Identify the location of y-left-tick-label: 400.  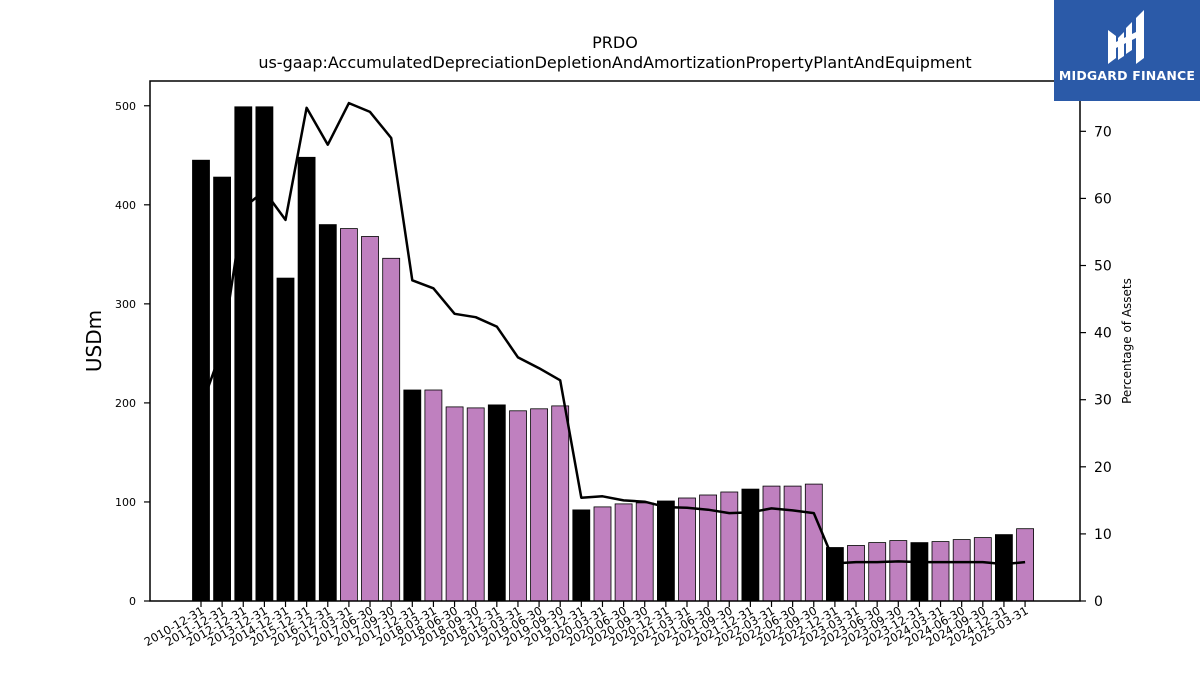
(125, 205).